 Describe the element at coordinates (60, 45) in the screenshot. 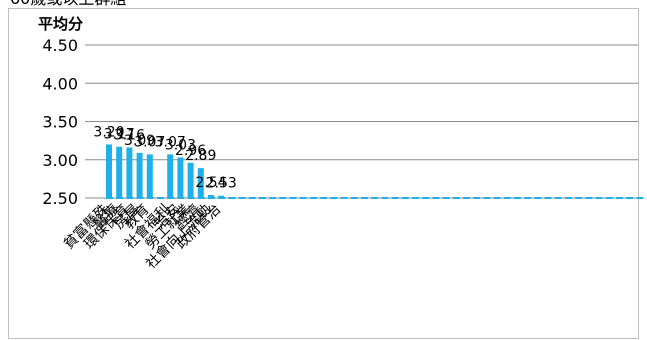

I see `y-tick-label: 4.50` at that location.